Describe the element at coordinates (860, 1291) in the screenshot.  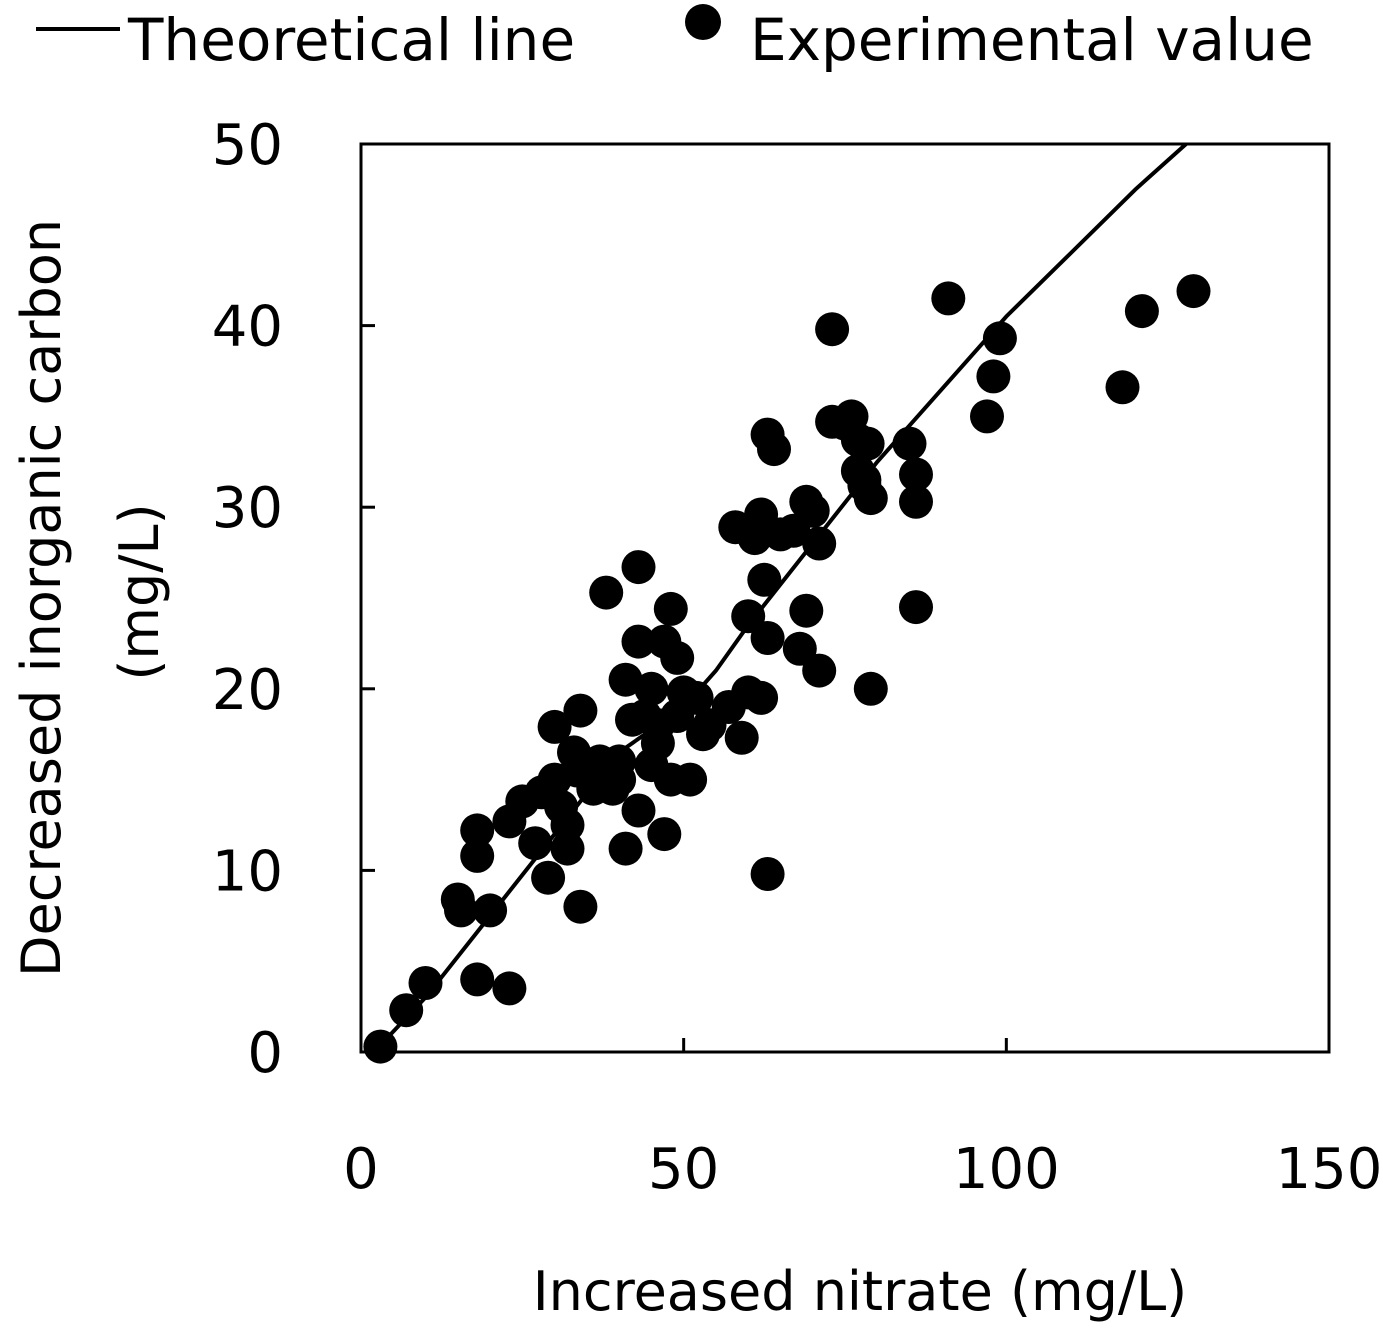
I see `x-axis-title: Increased nitrate (mg/L)` at that location.